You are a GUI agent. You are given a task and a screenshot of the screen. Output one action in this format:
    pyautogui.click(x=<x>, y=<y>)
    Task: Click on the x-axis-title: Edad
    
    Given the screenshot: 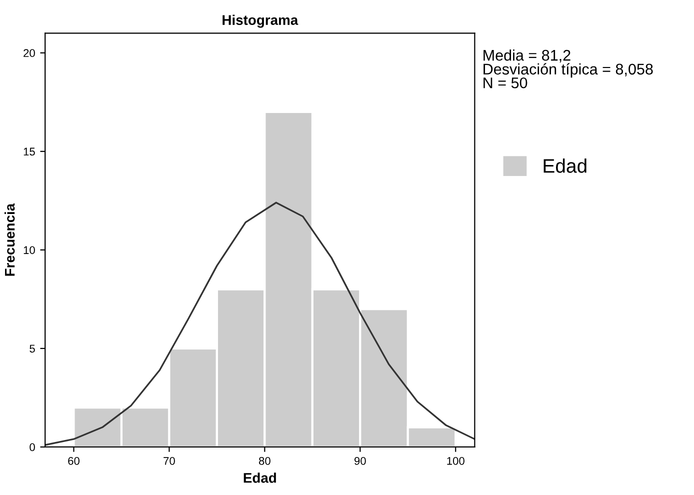 What is the action you would take?
    pyautogui.click(x=260, y=477)
    